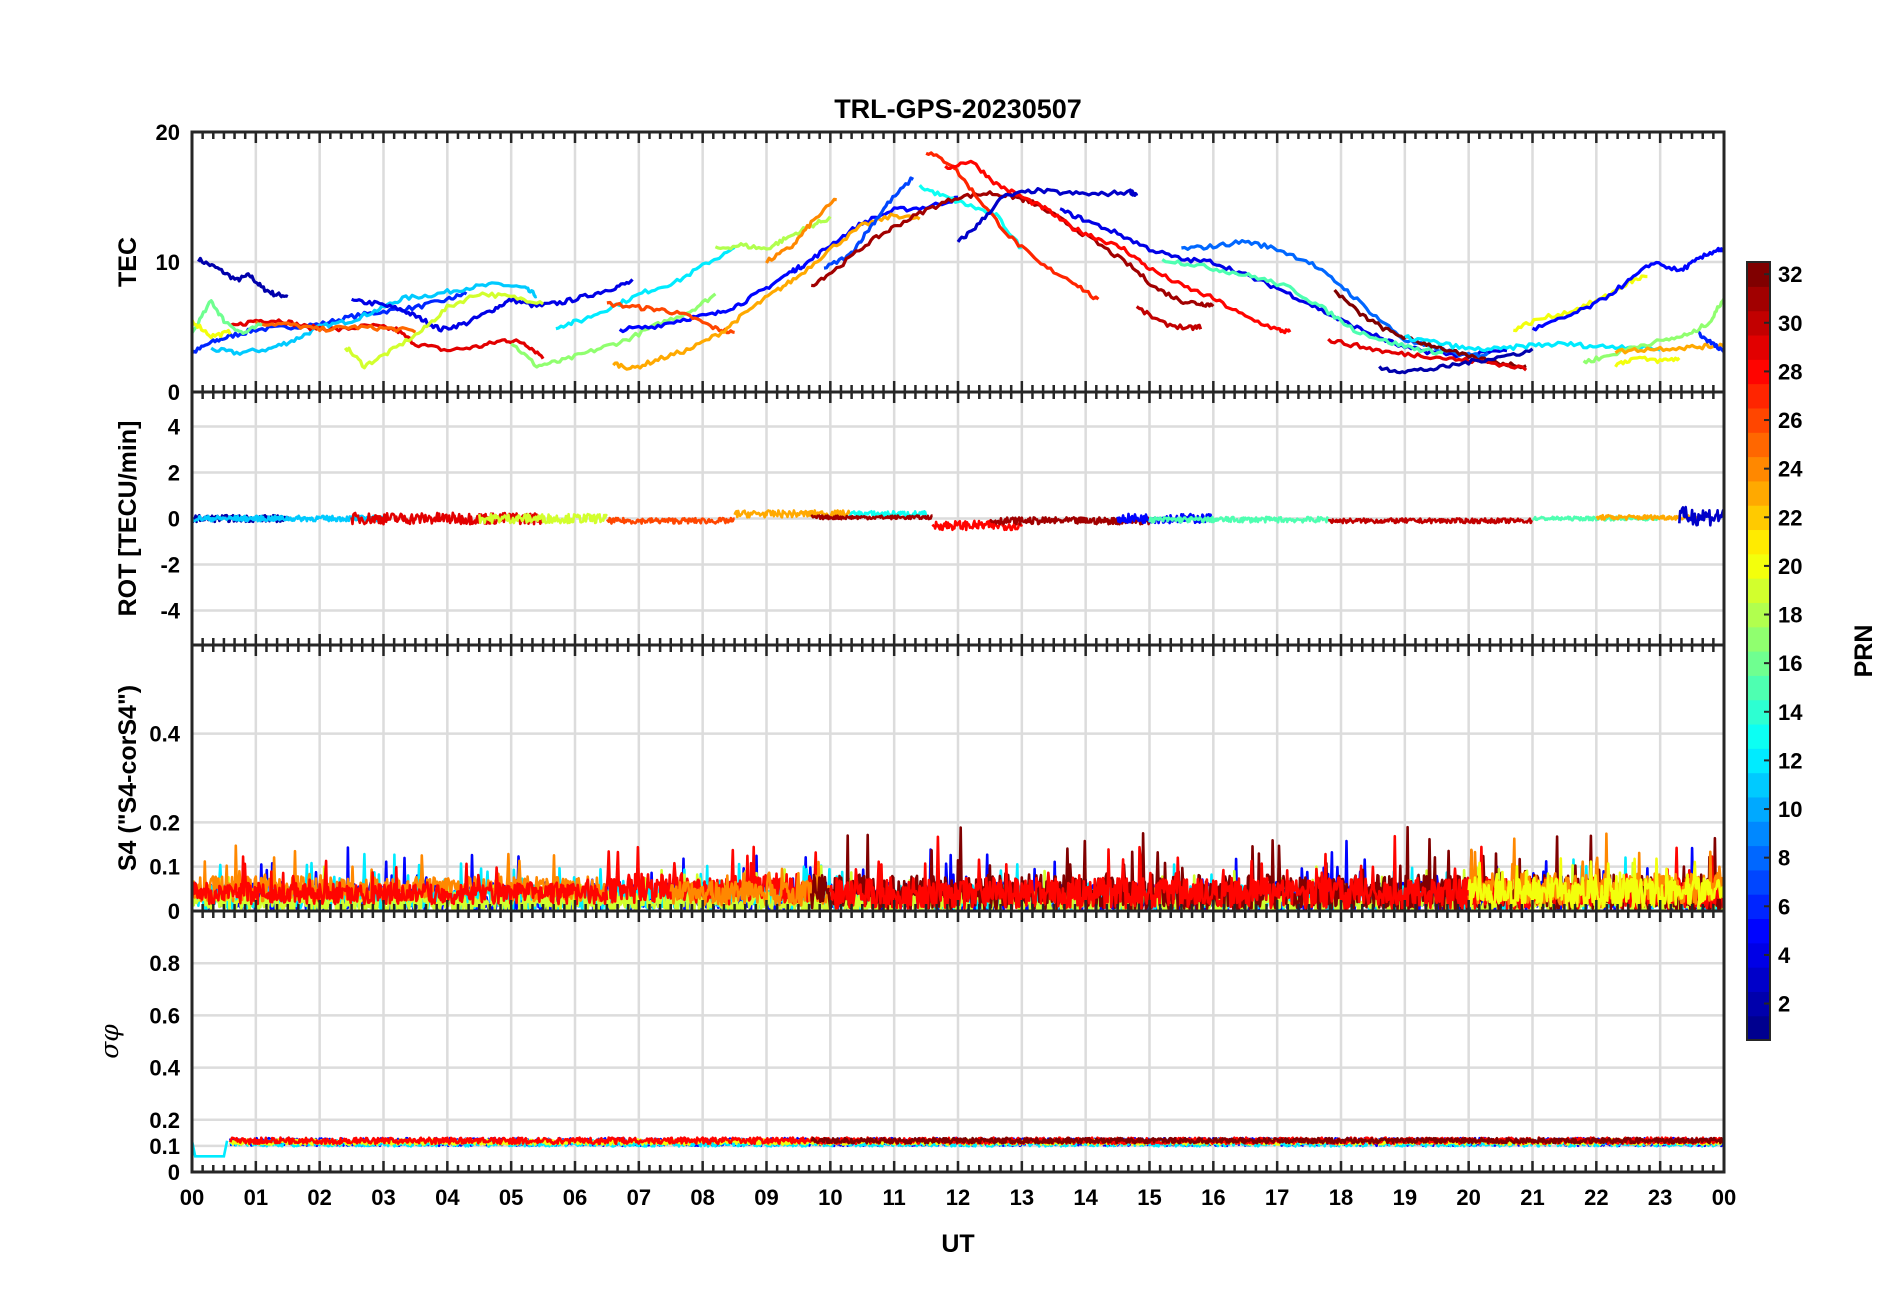 Image resolution: width=1902 pixels, height=1292 pixels. I want to click on x-tick-label: 02, so click(319, 1197).